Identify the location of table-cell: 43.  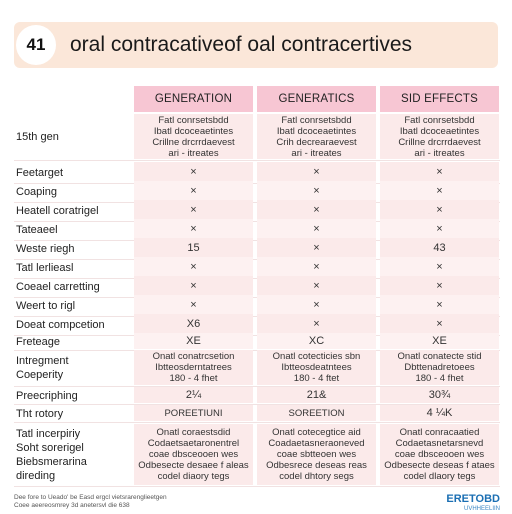
(439, 248).